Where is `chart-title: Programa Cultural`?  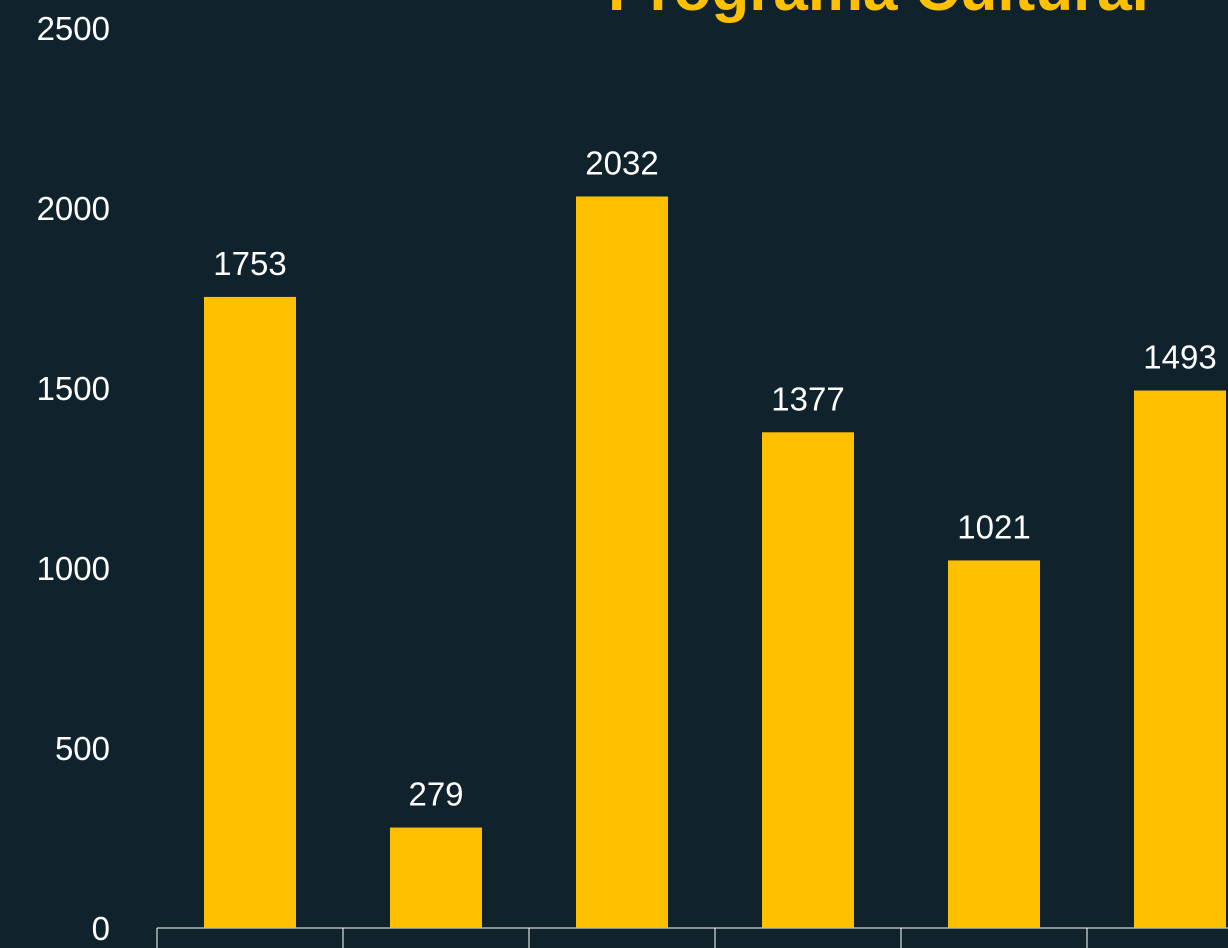
chart-title: Programa Cultural is located at coordinates (878, 12).